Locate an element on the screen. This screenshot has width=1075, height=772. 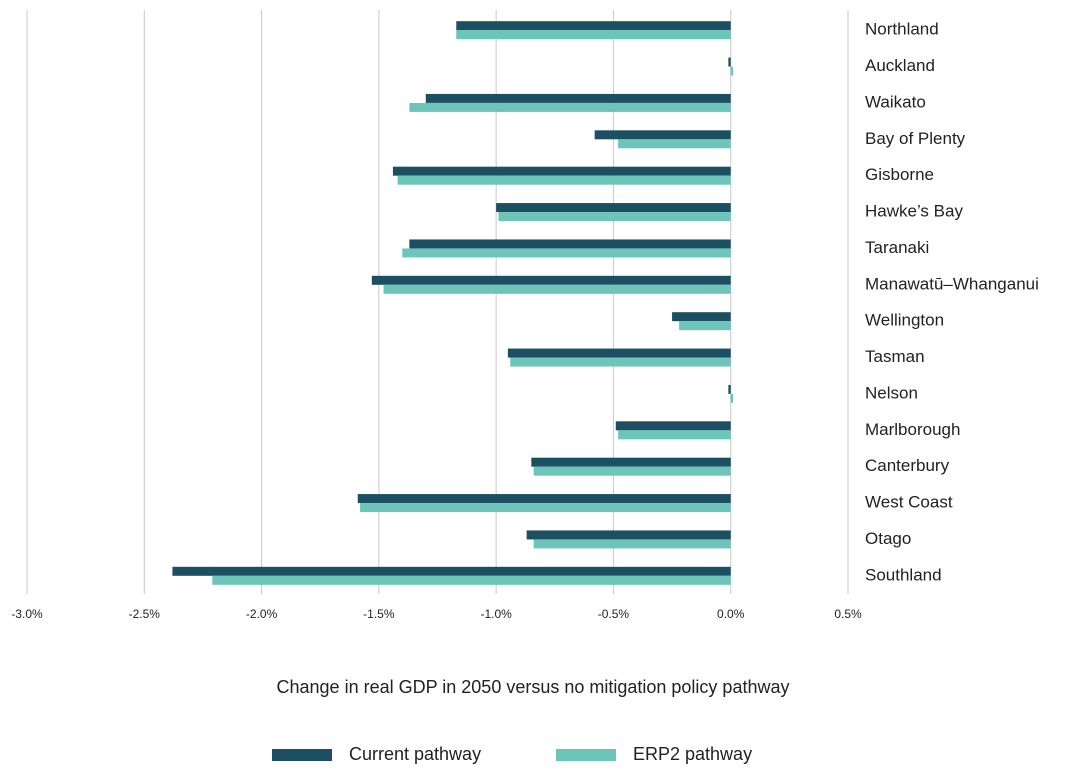
x-tick-label: -1.0% is located at coordinates (496, 614).